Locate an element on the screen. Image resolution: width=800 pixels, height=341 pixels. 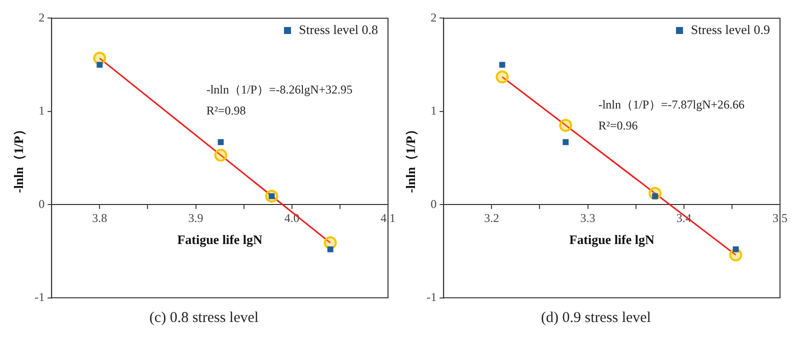
annotation: R²=0.96 is located at coordinates (618, 125).